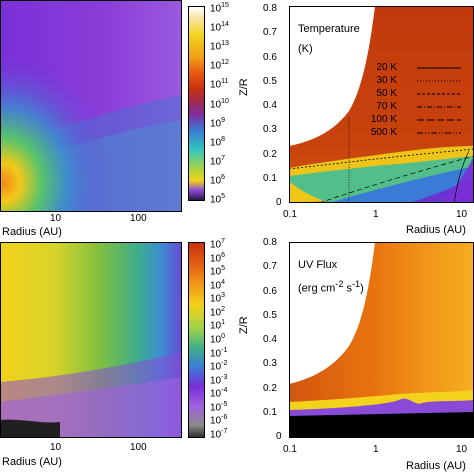  I want to click on legend-label: 500 K, so click(383, 132).